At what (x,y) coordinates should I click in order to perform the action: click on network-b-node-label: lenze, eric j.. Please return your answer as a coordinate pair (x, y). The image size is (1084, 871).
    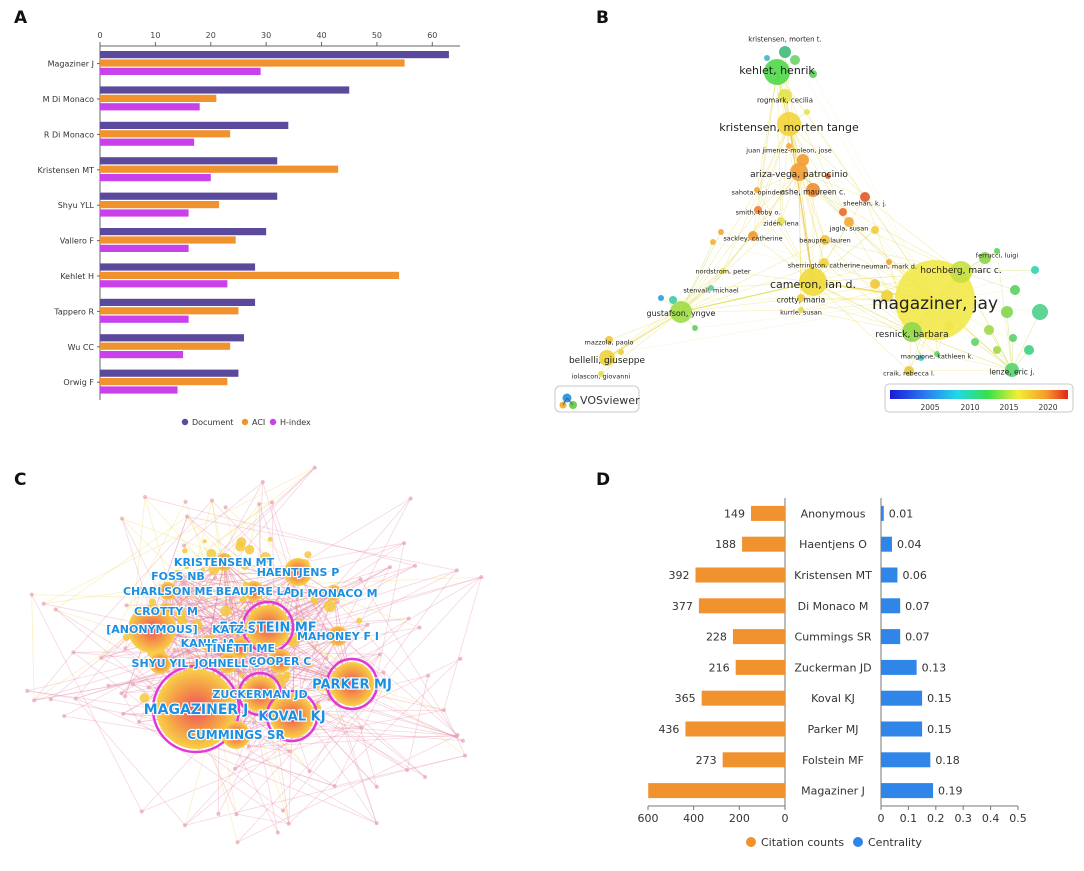
    Looking at the image, I should click on (1012, 372).